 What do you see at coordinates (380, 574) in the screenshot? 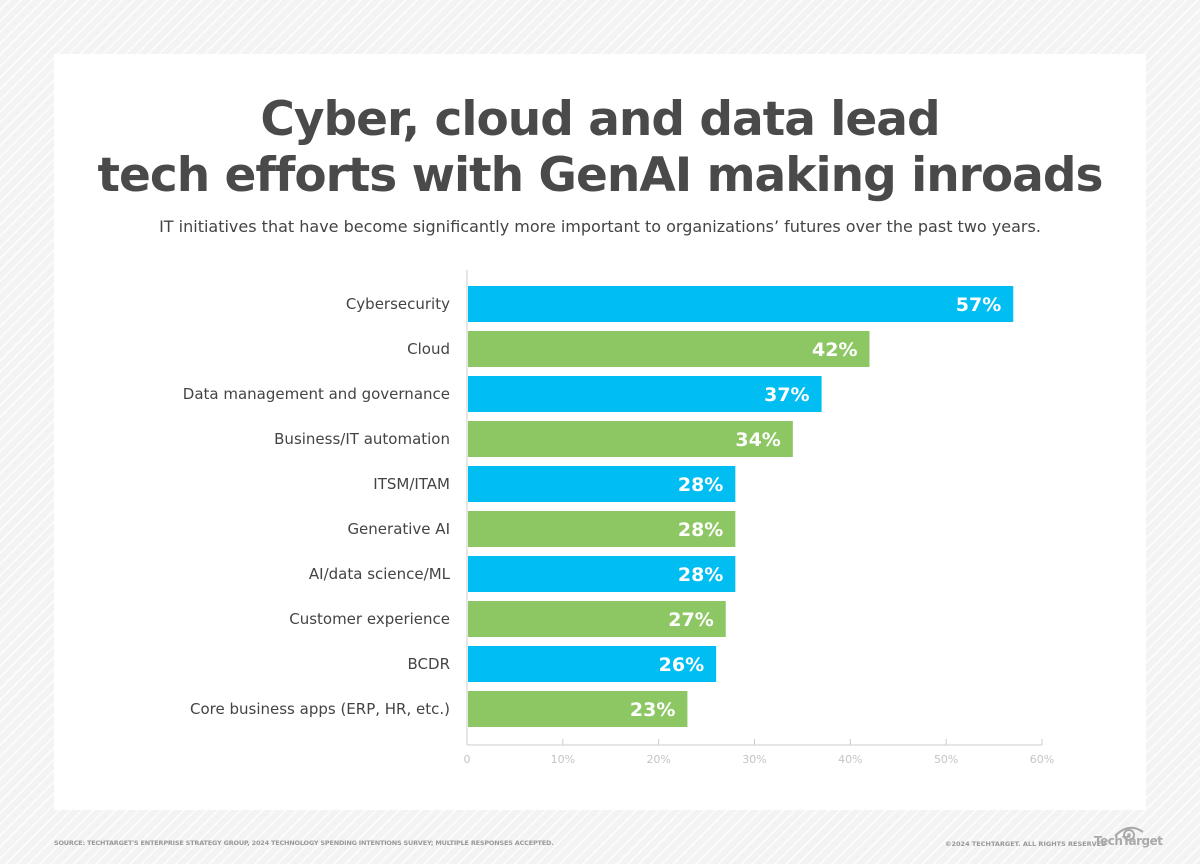
I see `category-label: AI/data science/ML` at bounding box center [380, 574].